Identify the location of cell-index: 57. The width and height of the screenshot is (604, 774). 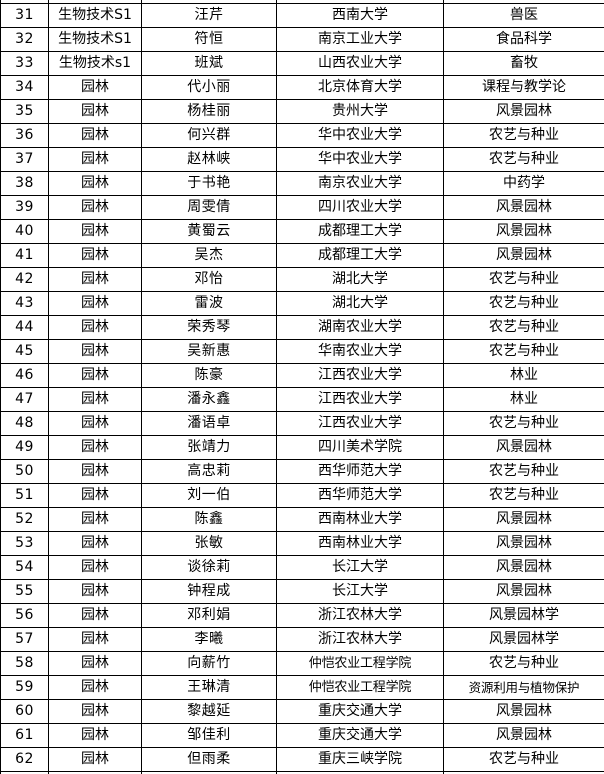
(24, 639).